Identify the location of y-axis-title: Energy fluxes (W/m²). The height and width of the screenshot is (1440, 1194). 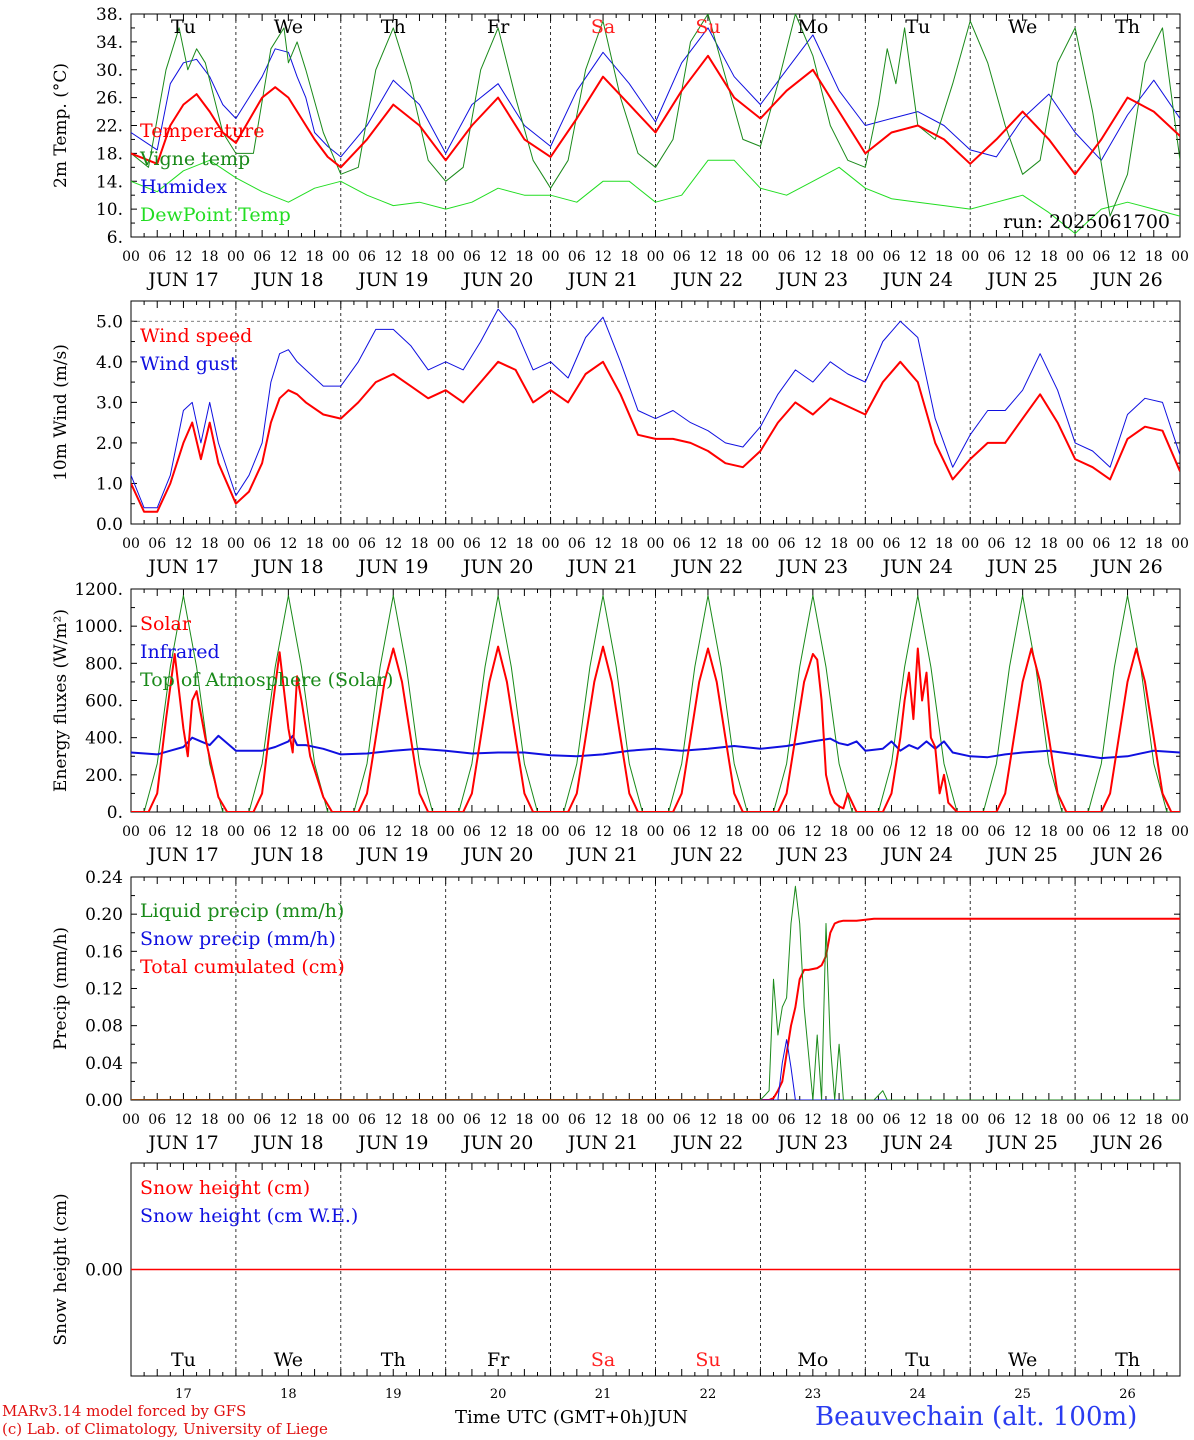
(61, 700).